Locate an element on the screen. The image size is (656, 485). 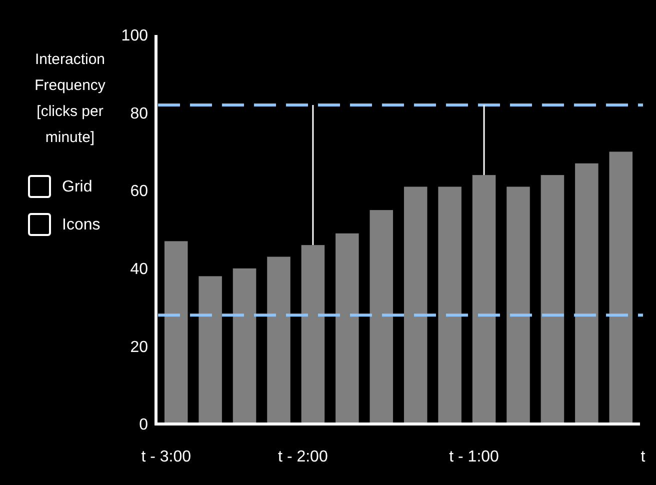
y-tick-label: 80 is located at coordinates (139, 113).